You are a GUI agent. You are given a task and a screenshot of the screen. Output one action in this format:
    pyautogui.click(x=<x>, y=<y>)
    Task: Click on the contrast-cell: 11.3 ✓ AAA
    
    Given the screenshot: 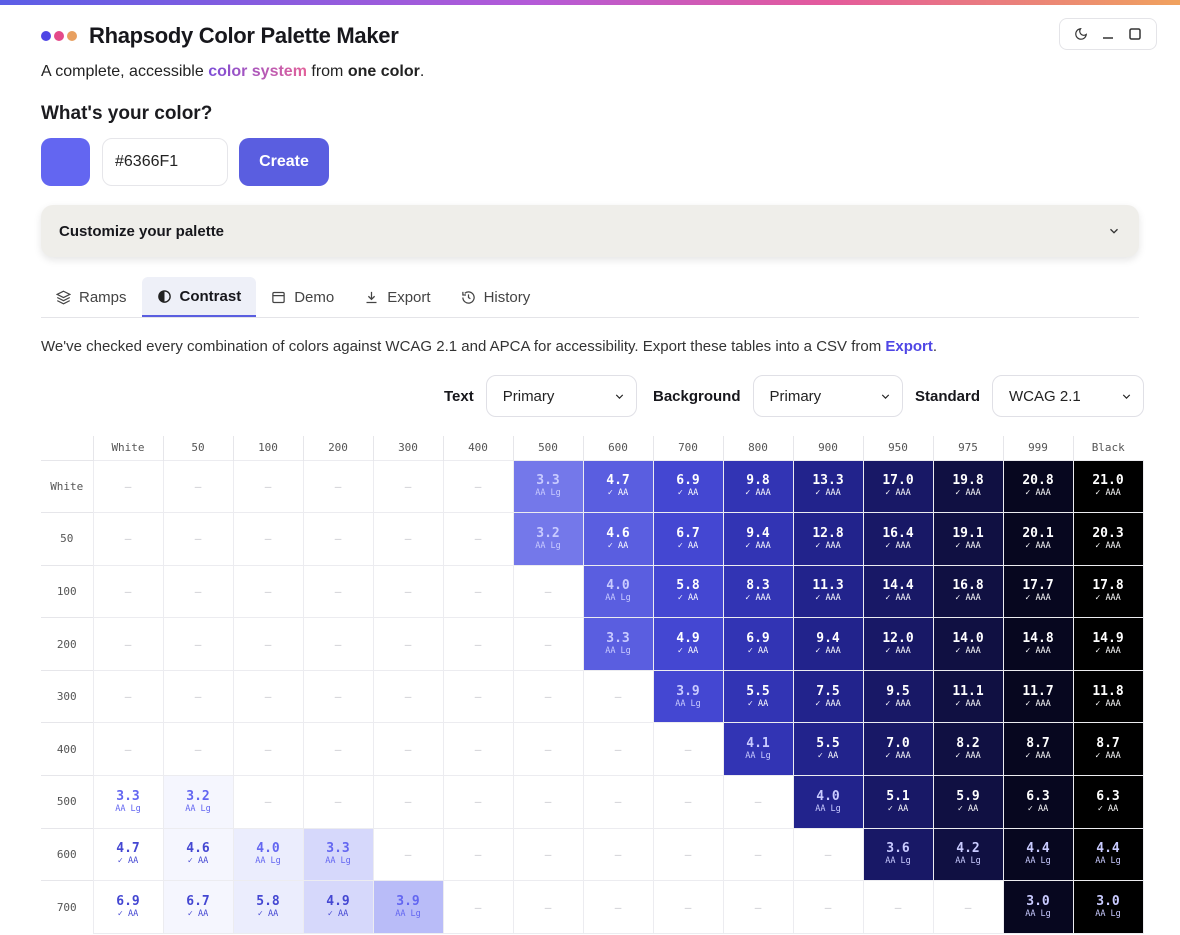 What is the action you would take?
    pyautogui.click(x=828, y=591)
    